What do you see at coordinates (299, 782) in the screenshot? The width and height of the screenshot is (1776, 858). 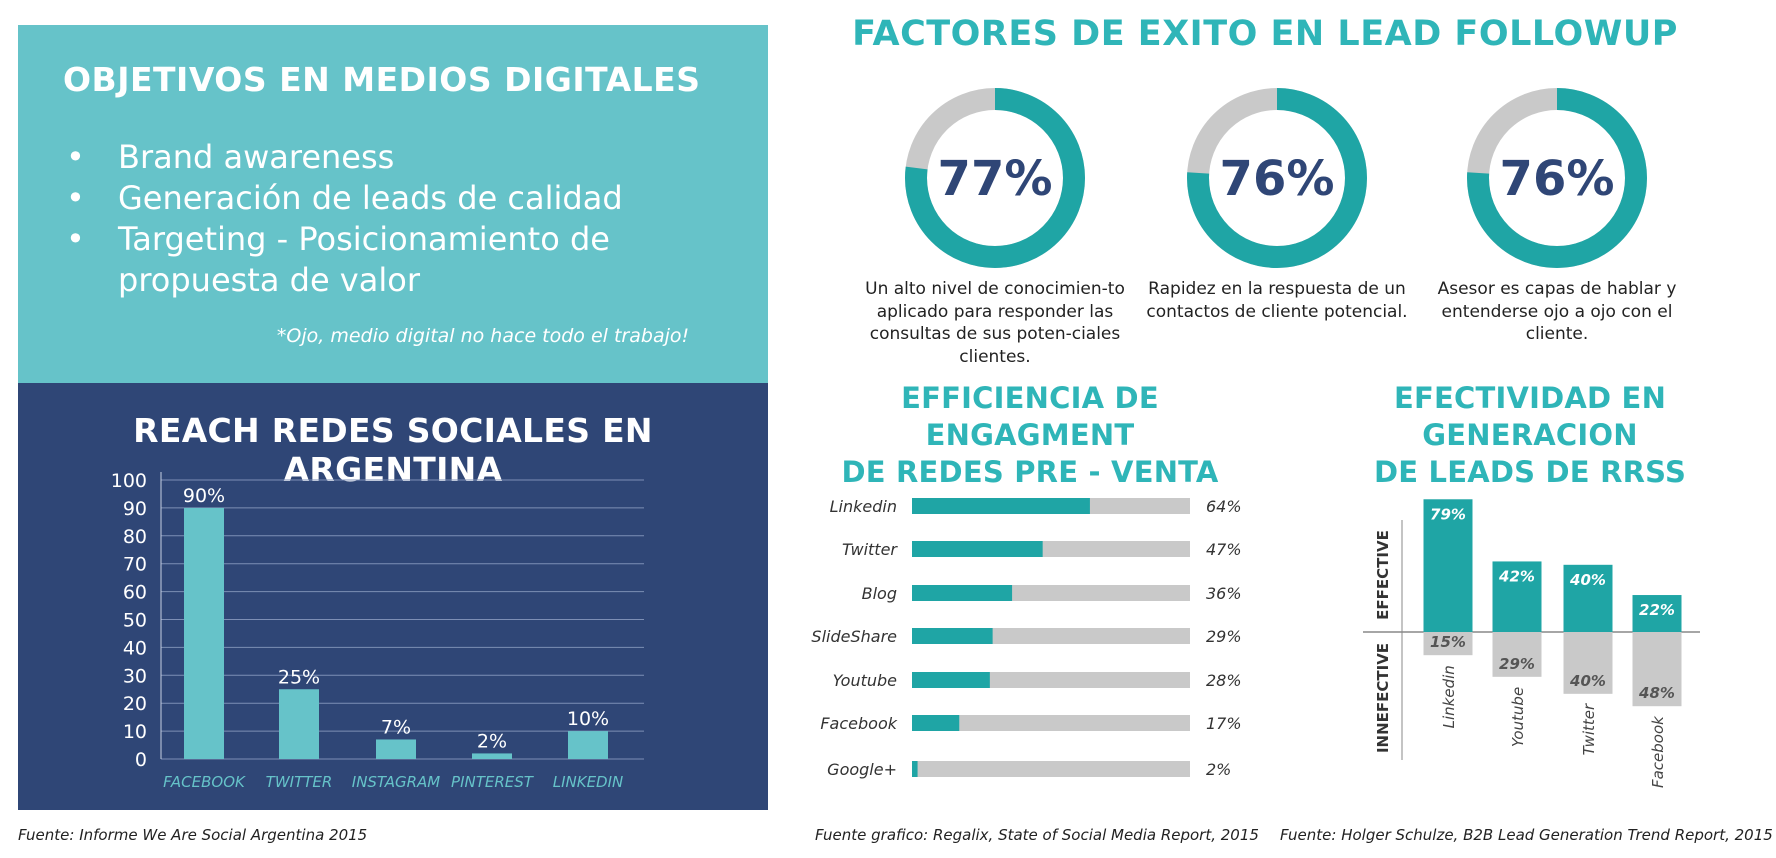 I see `x-tick-label: TWITTER` at bounding box center [299, 782].